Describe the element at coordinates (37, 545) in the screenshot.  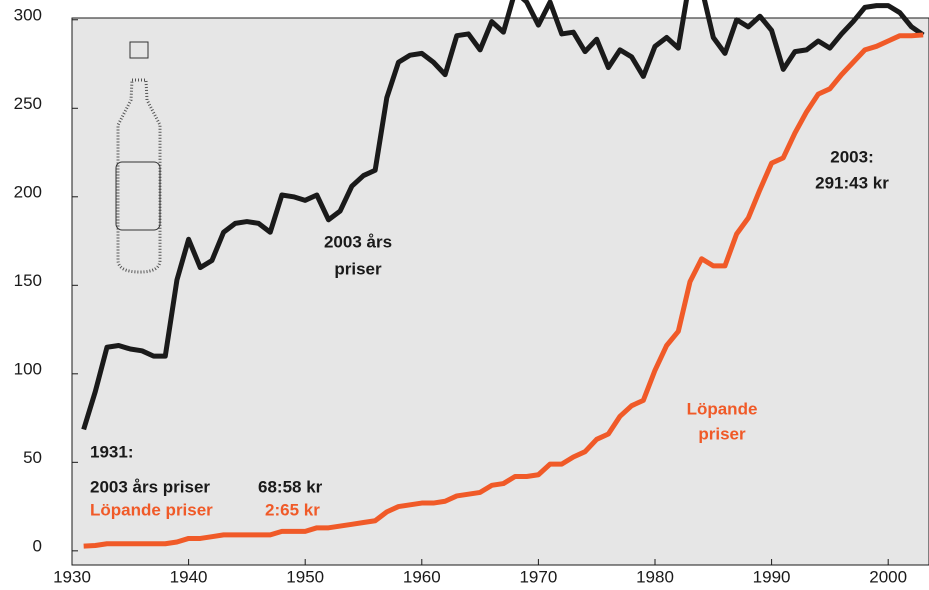
I see `y-tick-label: 0` at that location.